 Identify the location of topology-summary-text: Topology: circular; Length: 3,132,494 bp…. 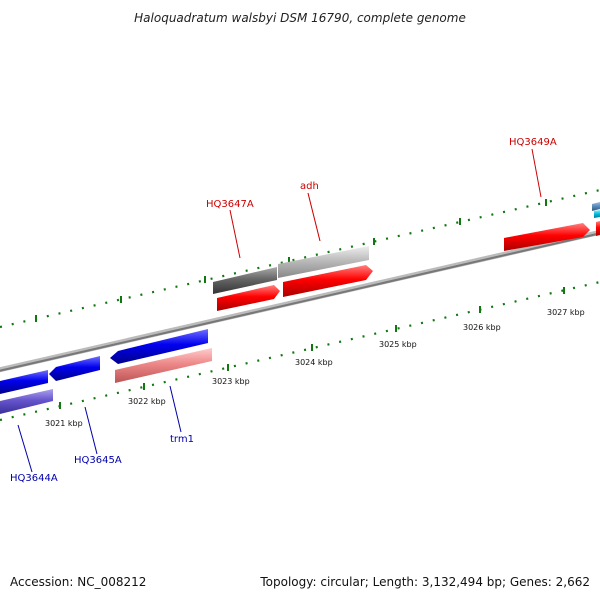
(424, 582).